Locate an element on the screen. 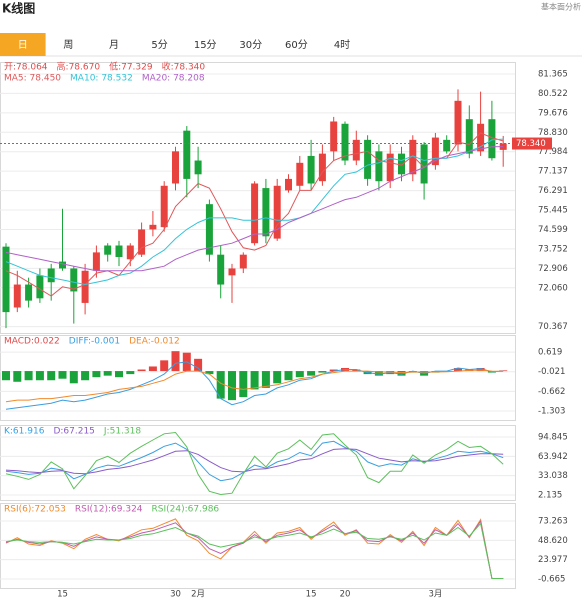 Image resolution: width=582 pixels, height=600 pixels. tab: 60分 is located at coordinates (296, 45).